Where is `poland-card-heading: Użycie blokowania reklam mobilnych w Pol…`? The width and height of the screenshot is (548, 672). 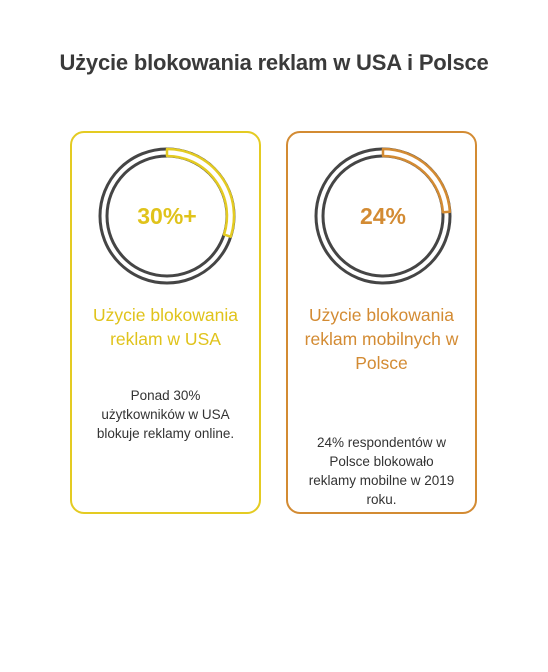 poland-card-heading: Użycie blokowania reklam mobilnych w Pol… is located at coordinates (381, 339).